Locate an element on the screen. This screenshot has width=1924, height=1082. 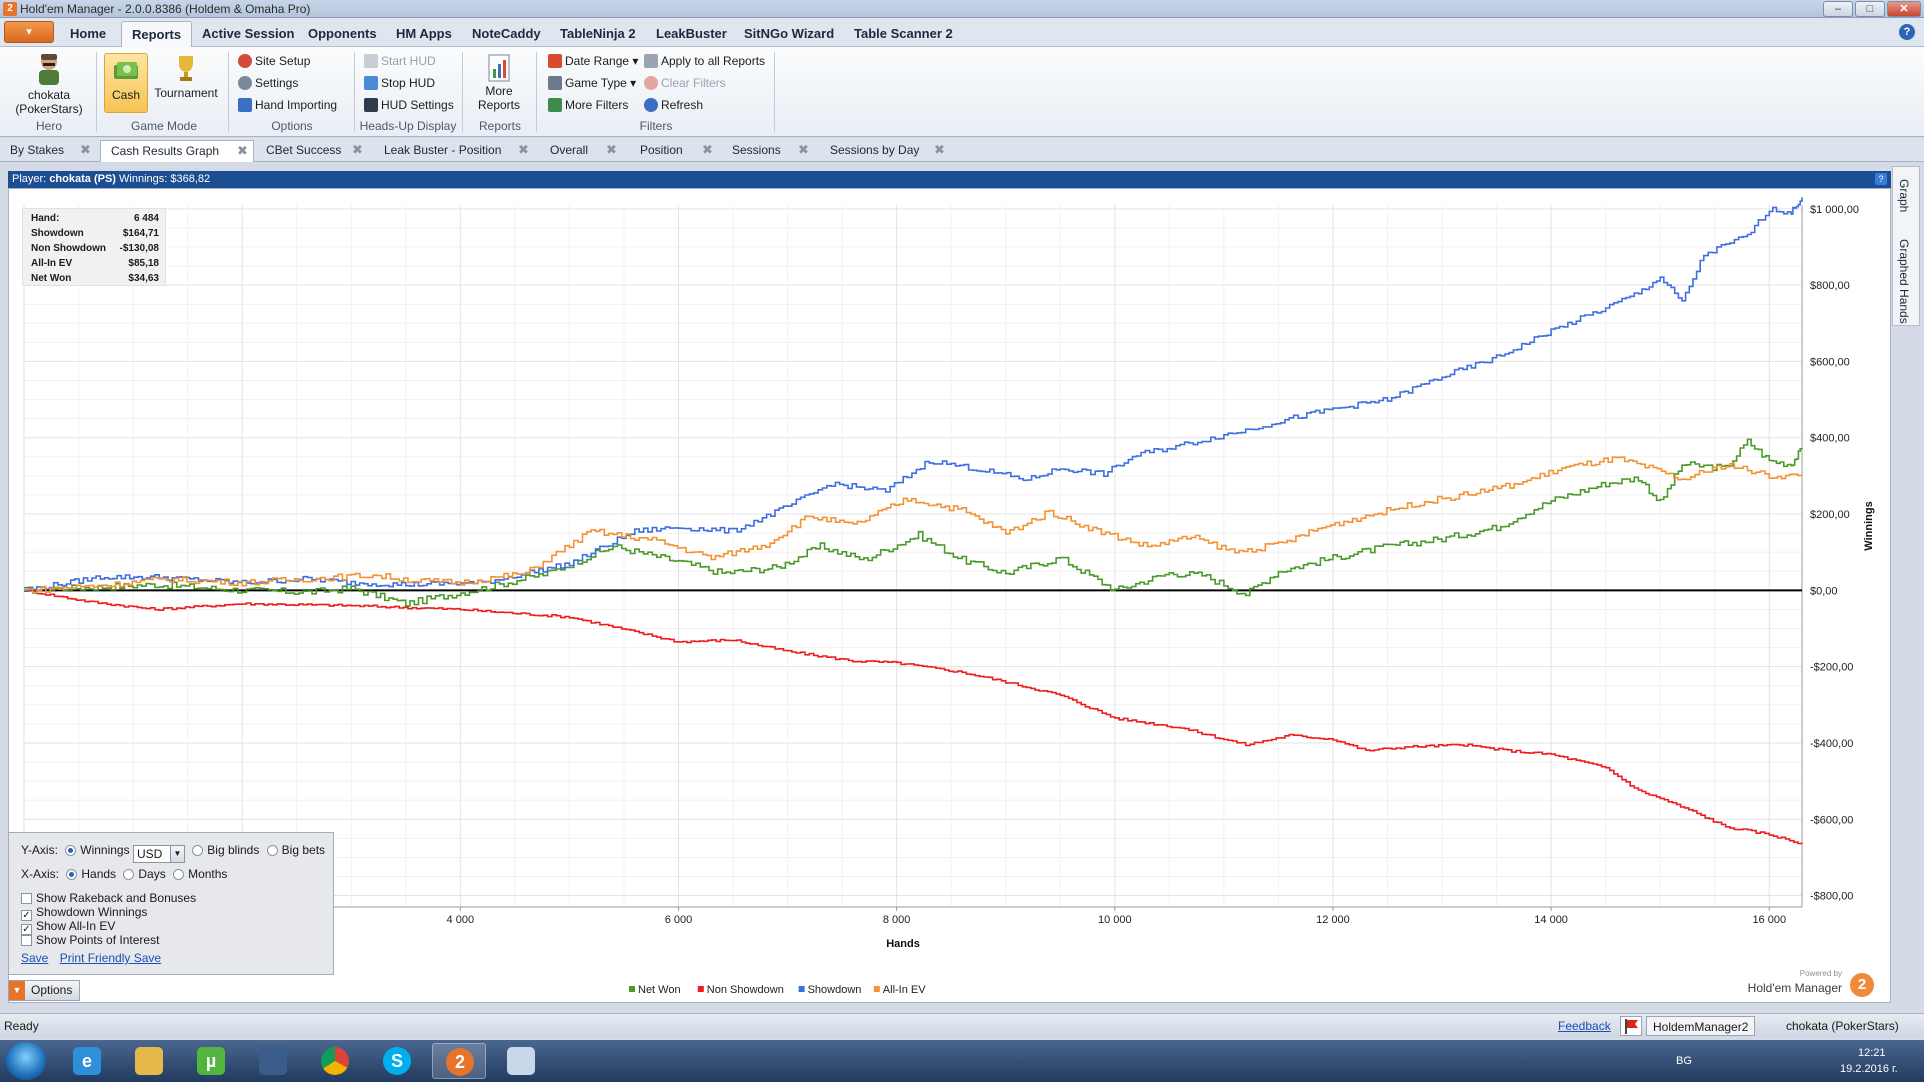
save-link: Save is located at coordinates (35, 958).